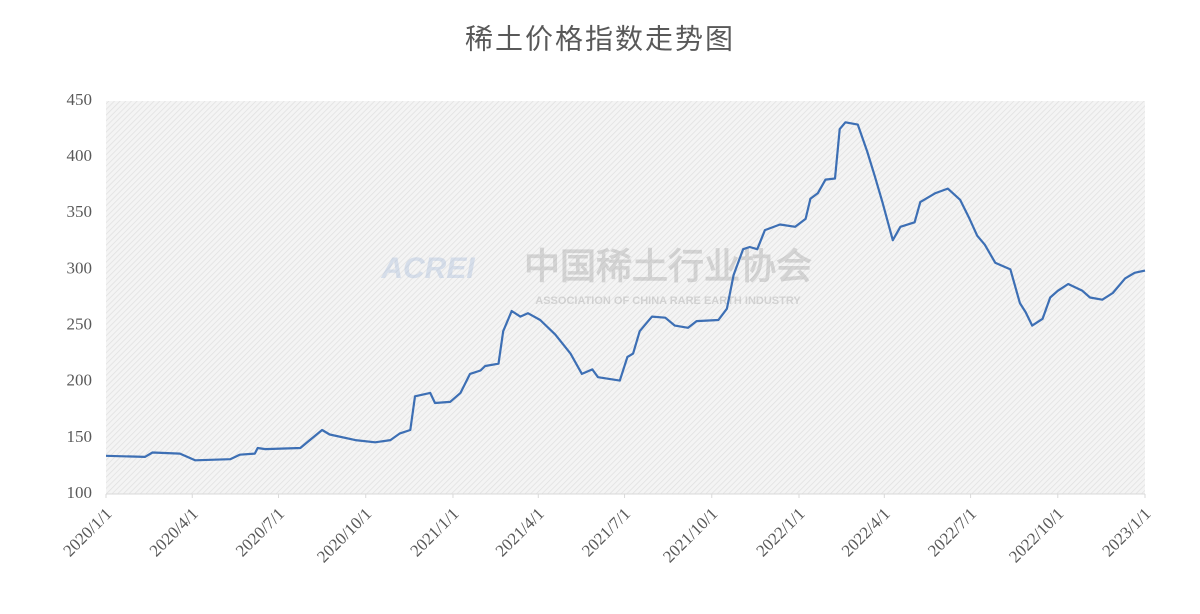 The image size is (1200, 614). Describe the element at coordinates (1126, 532) in the screenshot. I see `x-tick-label: 2023/1/1` at that location.